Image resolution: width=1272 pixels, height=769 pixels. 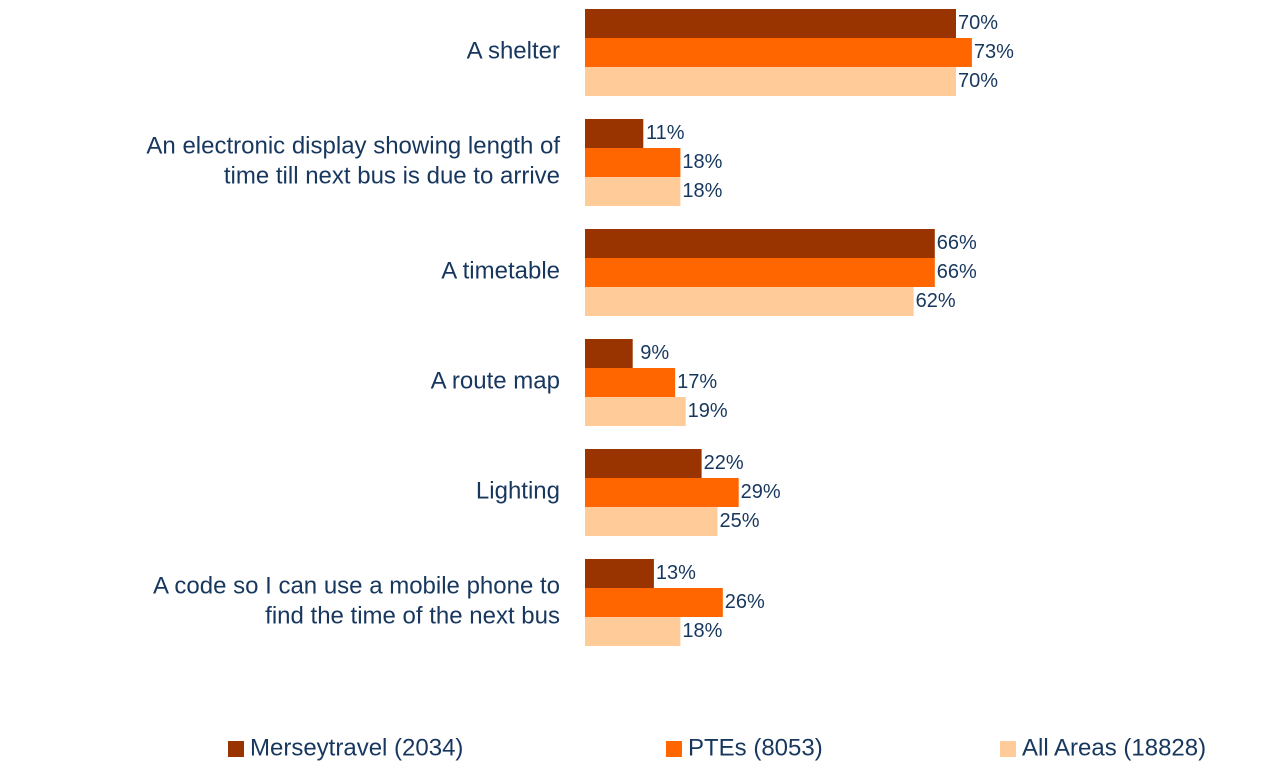 What do you see at coordinates (654, 353) in the screenshot?
I see `value-label: 9%` at bounding box center [654, 353].